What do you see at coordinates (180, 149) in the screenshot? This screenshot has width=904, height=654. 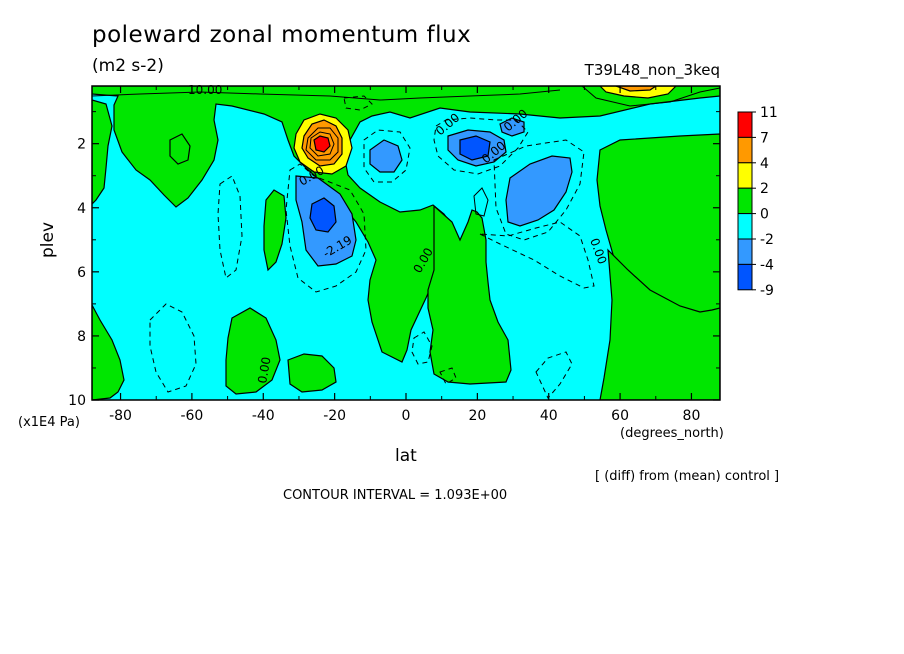 I see `region-positive-cell-south` at bounding box center [180, 149].